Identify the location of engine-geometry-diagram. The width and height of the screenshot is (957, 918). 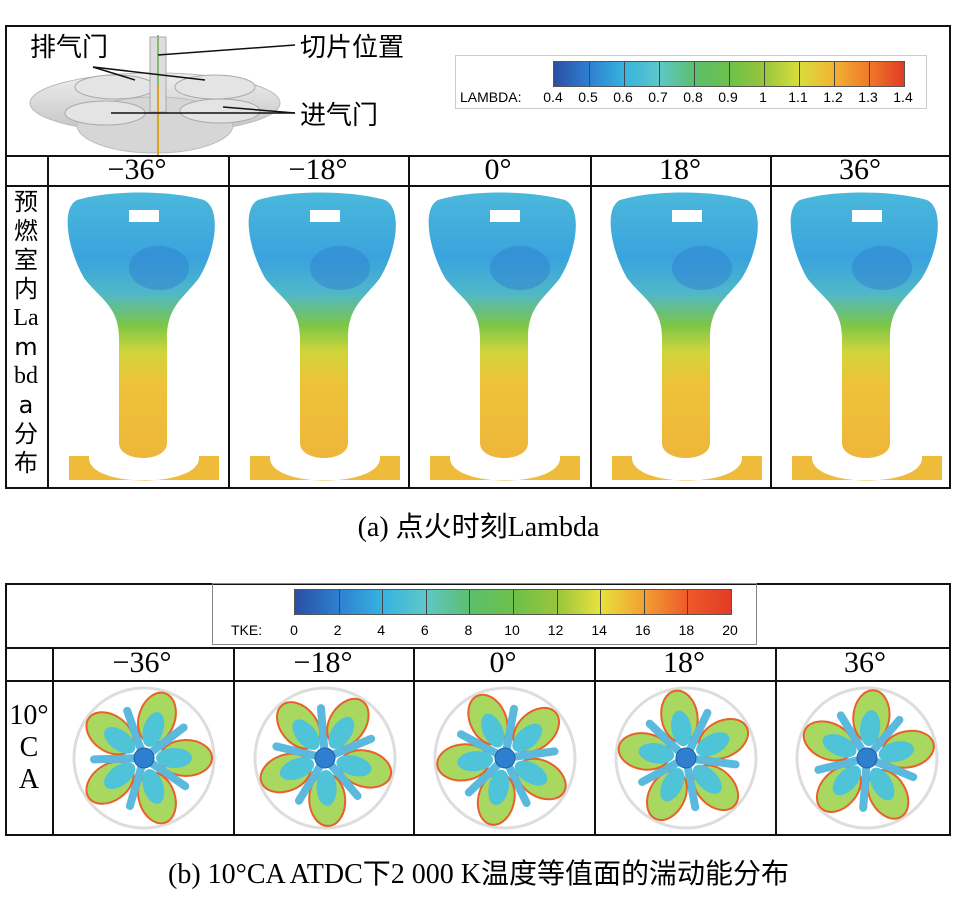
(162, 95).